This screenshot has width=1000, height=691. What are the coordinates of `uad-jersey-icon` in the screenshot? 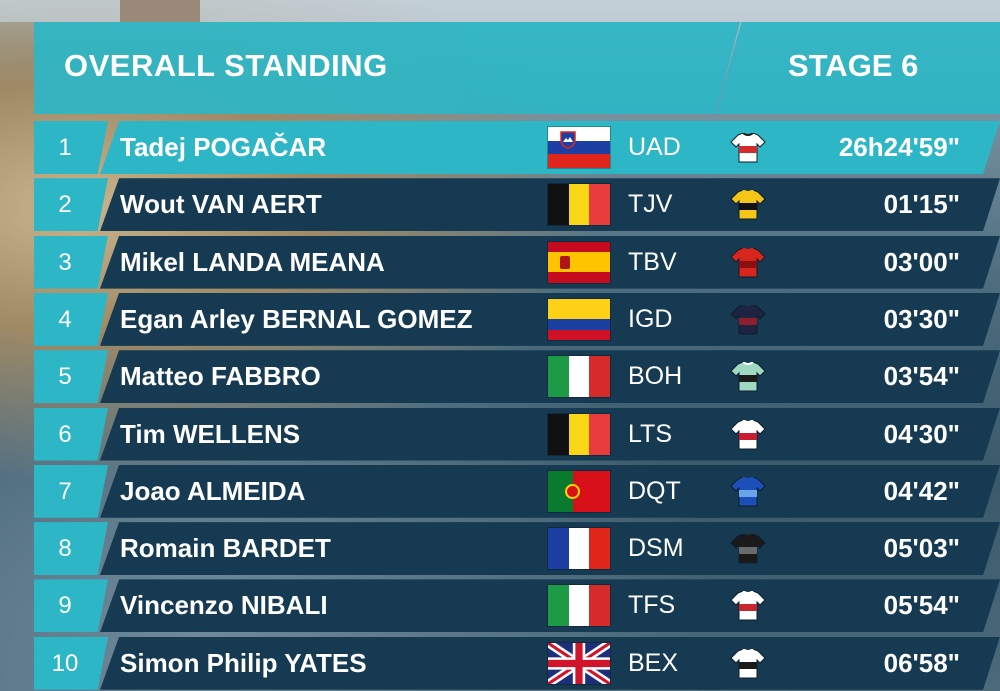 It's located at (748, 147).